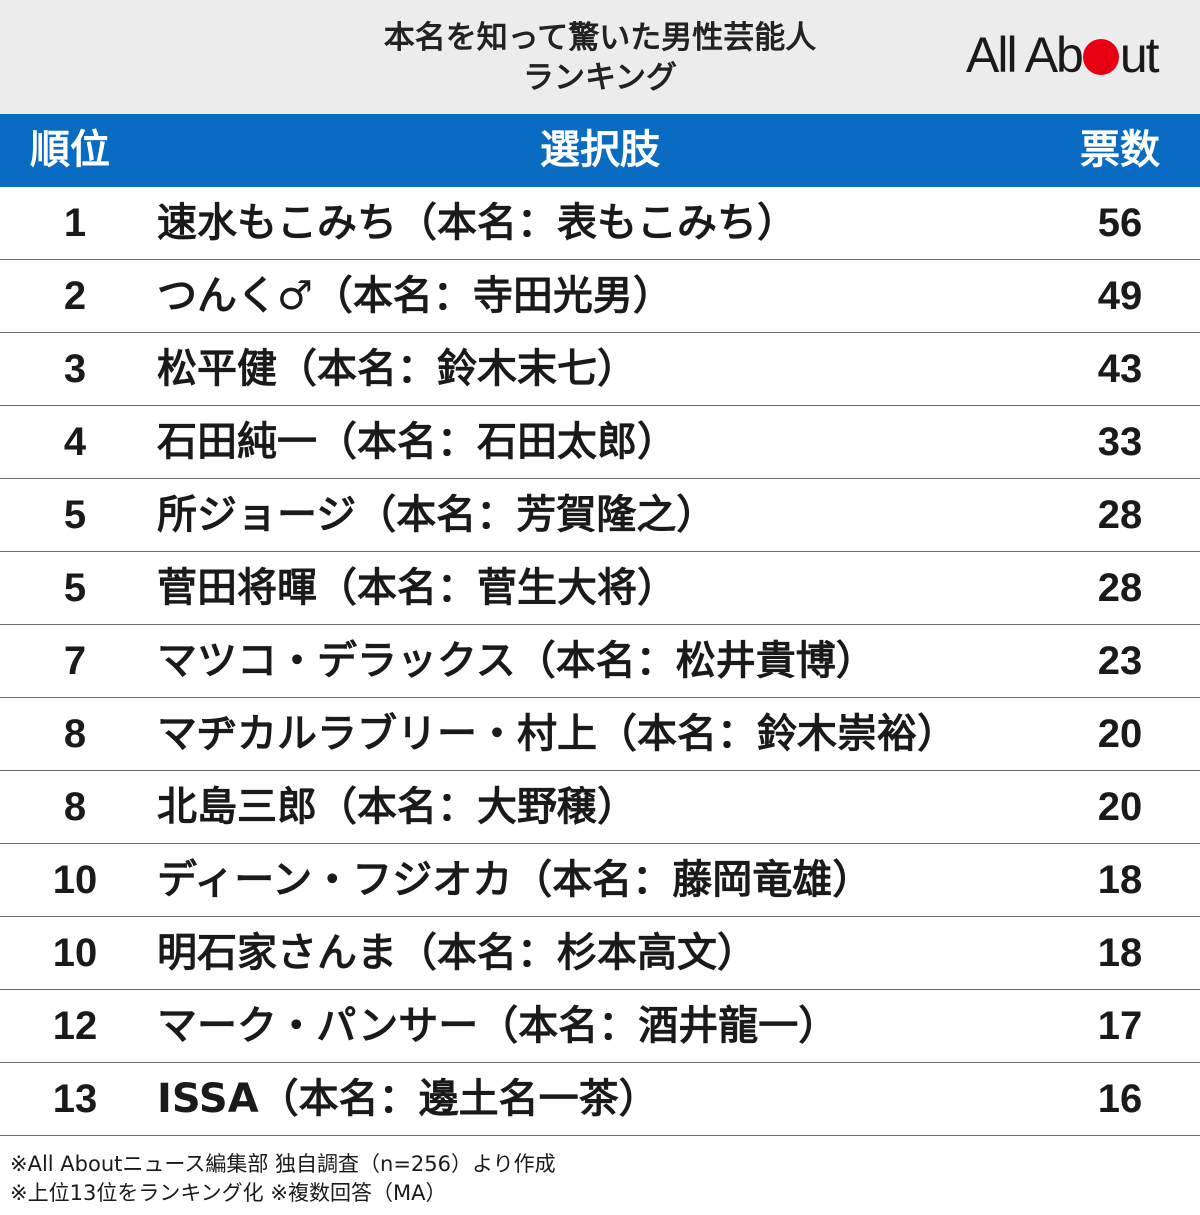 The height and width of the screenshot is (1215, 1200). I want to click on column-header-row: 順位 選択肢 票数, so click(600, 150).